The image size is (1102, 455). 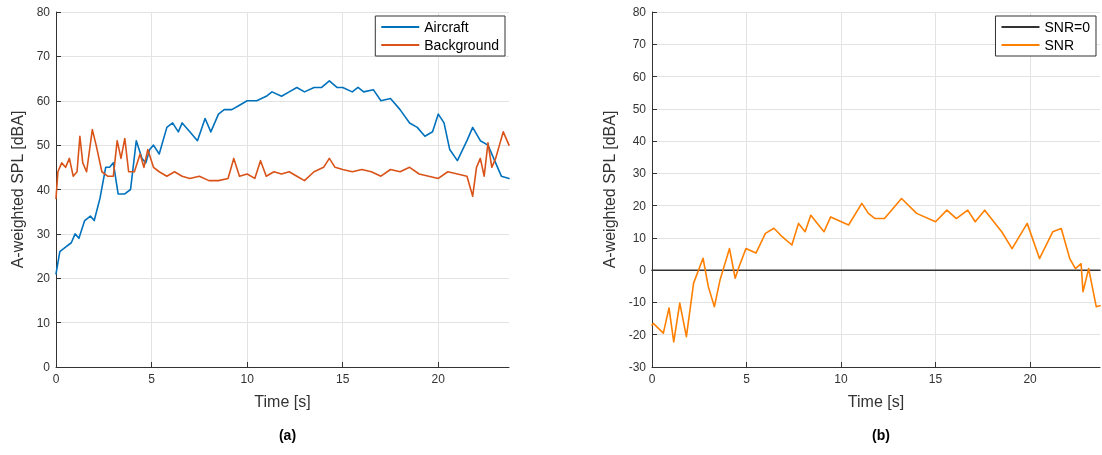 What do you see at coordinates (881, 435) in the screenshot?
I see `text: (b)` at bounding box center [881, 435].